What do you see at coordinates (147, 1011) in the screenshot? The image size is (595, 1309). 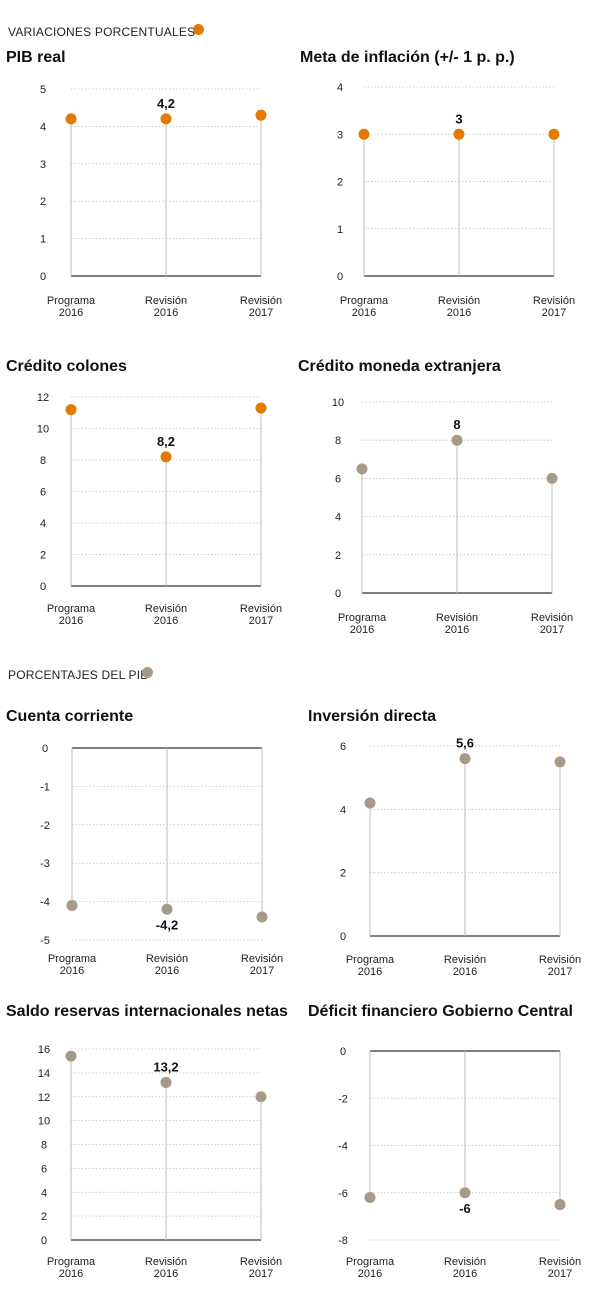 I see `chart-title-saldo-reservas: Saldo reservas internacionales netas` at bounding box center [147, 1011].